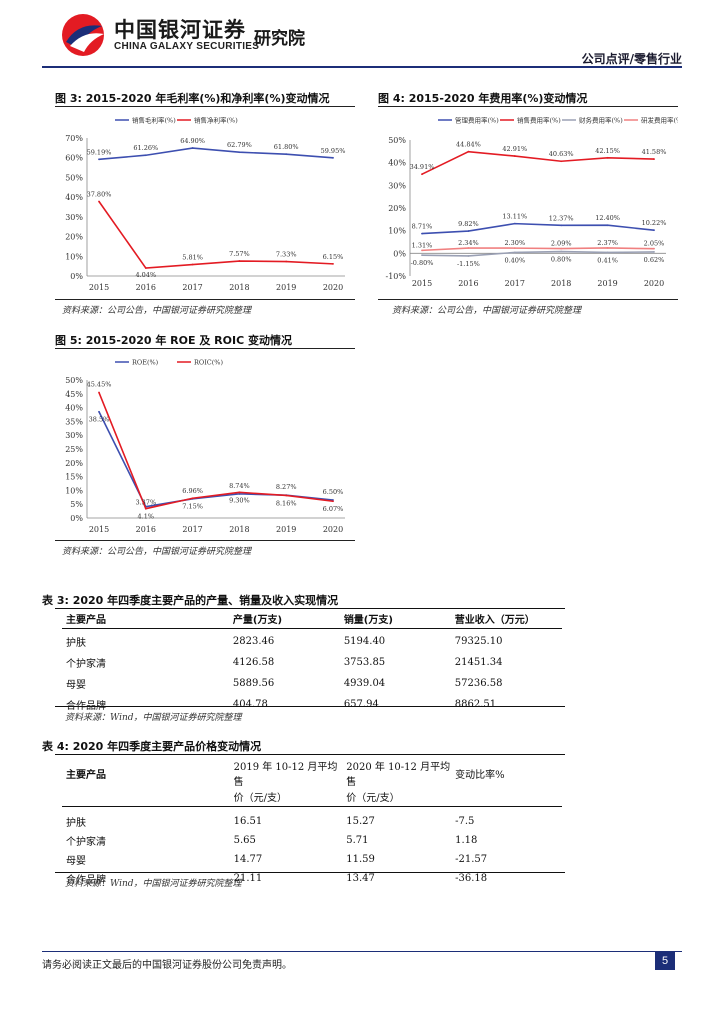 The image size is (724, 1024). What do you see at coordinates (76, 823) in the screenshot?
I see `table-cell: 护肤` at bounding box center [76, 823].